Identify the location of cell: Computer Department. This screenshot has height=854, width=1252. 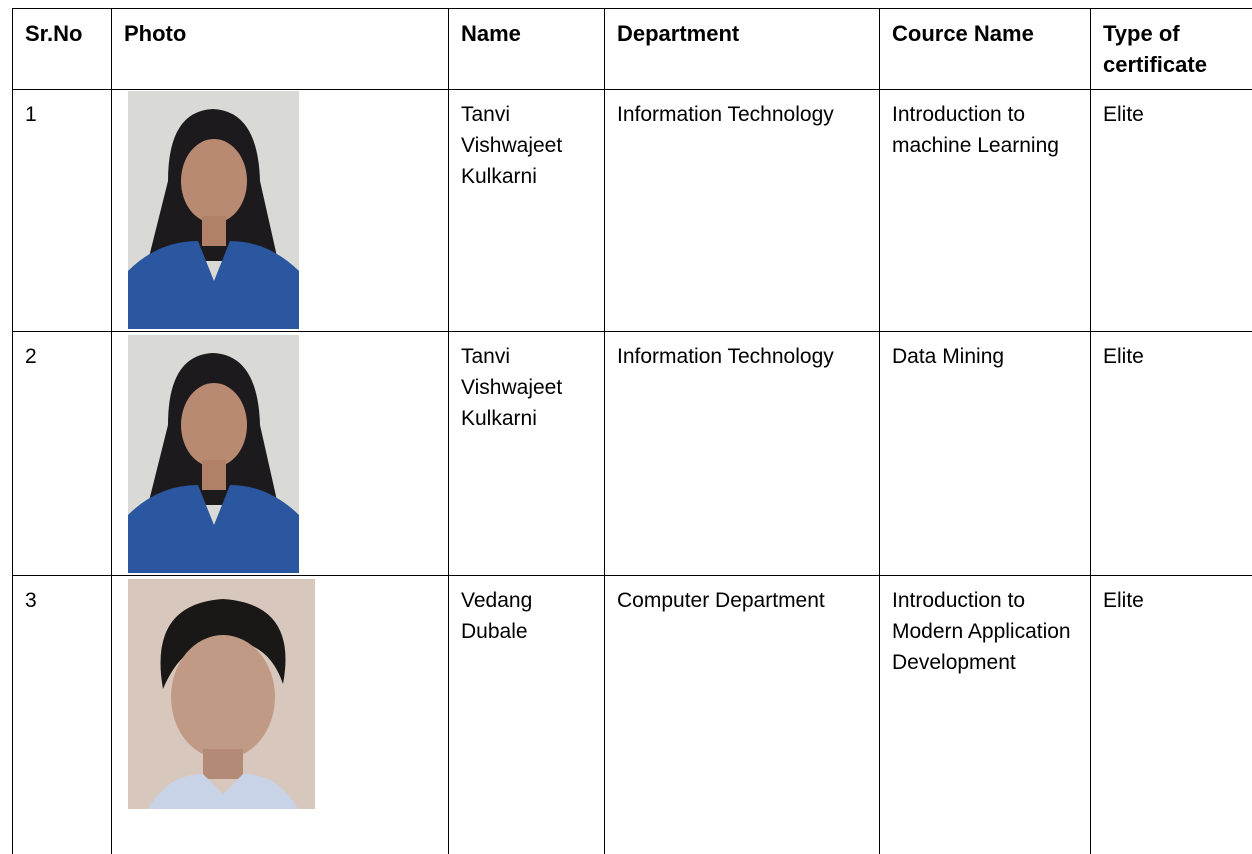
(742, 715).